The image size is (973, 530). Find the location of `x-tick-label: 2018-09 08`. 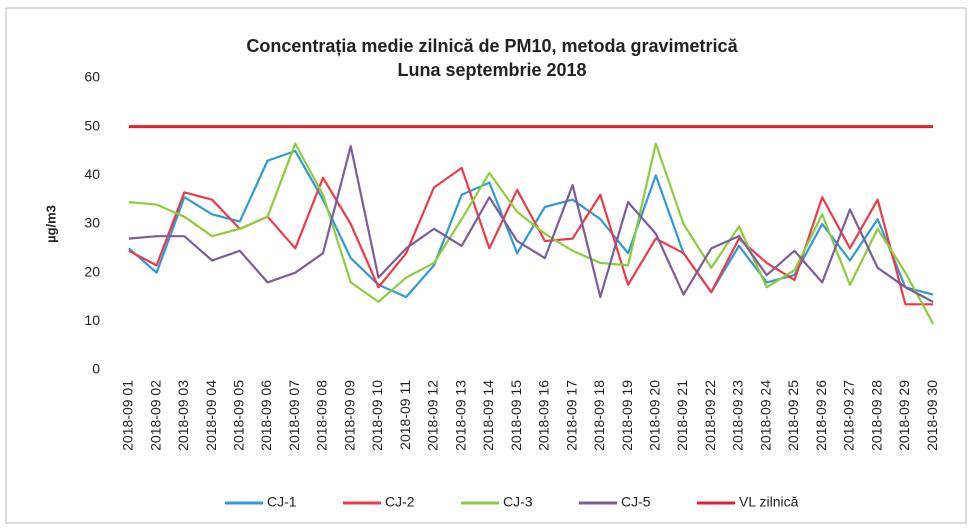

x-tick-label: 2018-09 08 is located at coordinates (322, 415).